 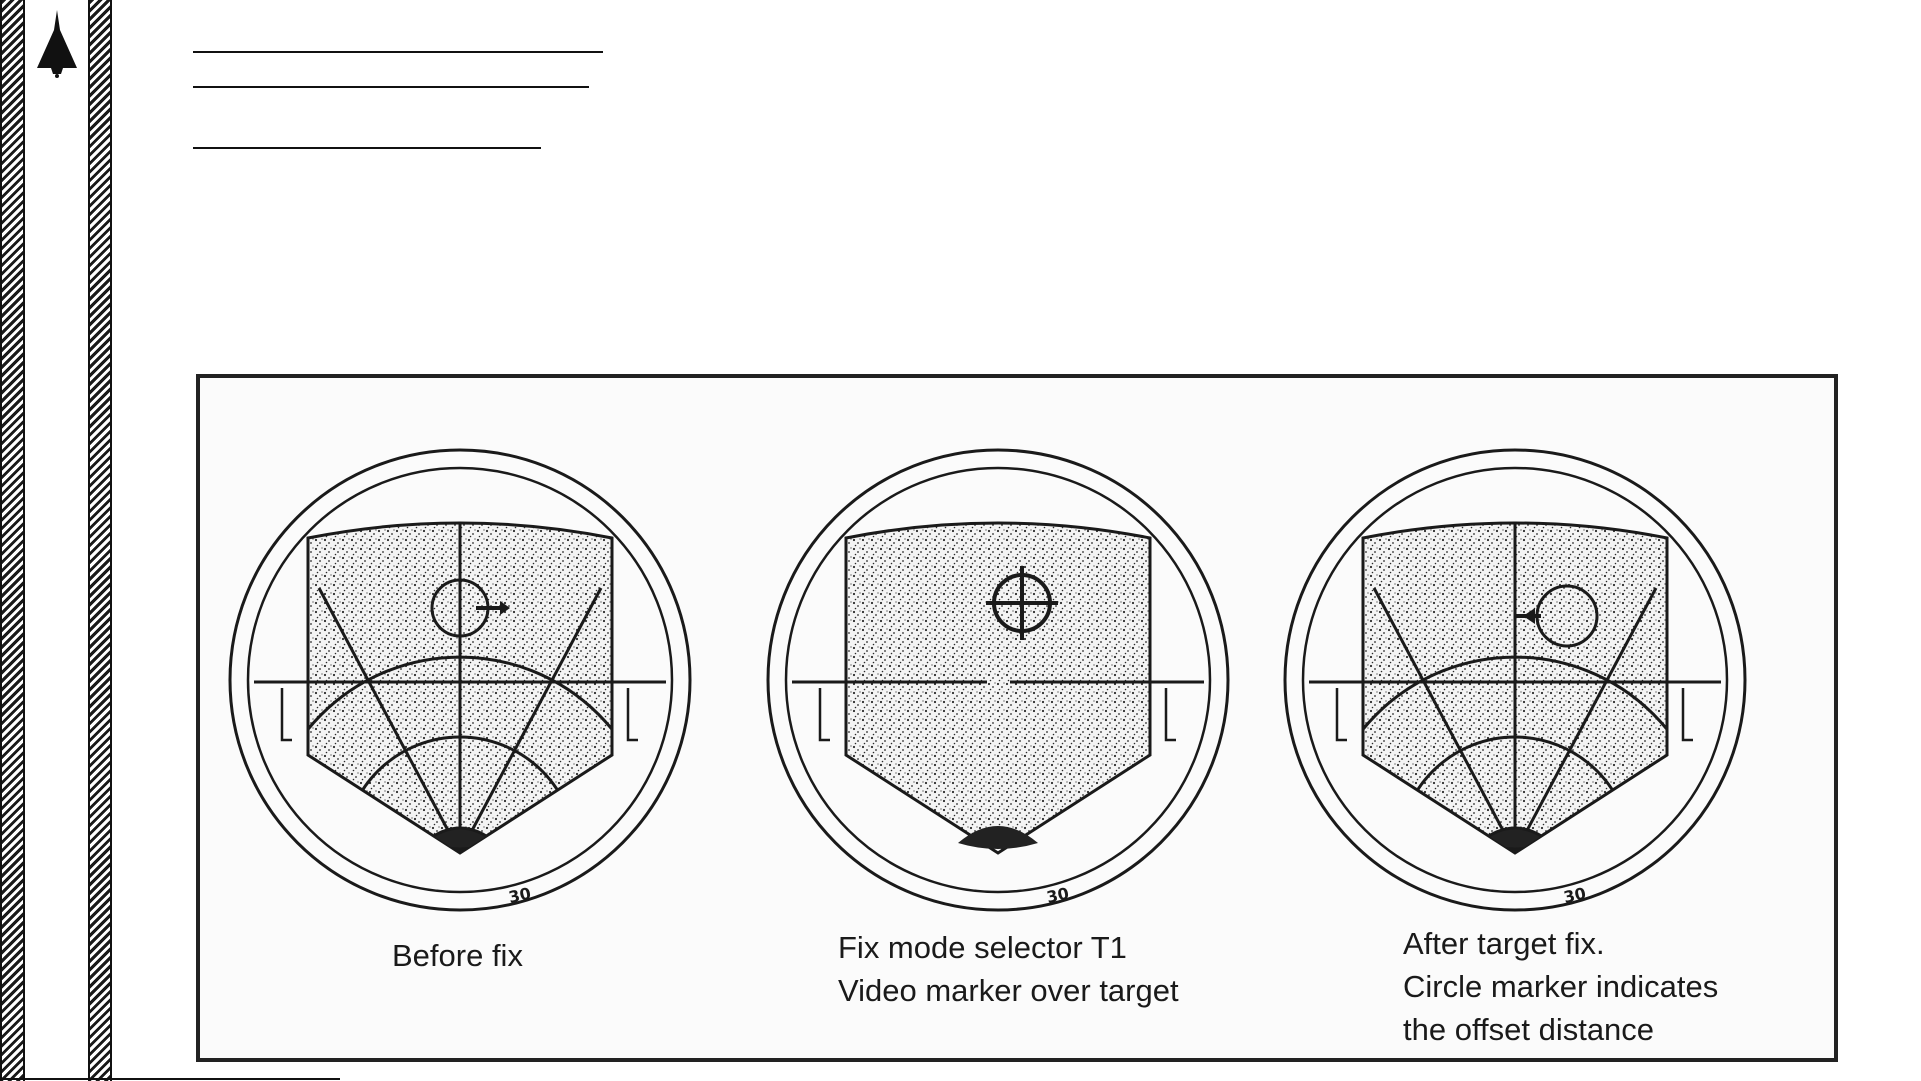 I want to click on right-hatch-border, so click(x=100, y=540).